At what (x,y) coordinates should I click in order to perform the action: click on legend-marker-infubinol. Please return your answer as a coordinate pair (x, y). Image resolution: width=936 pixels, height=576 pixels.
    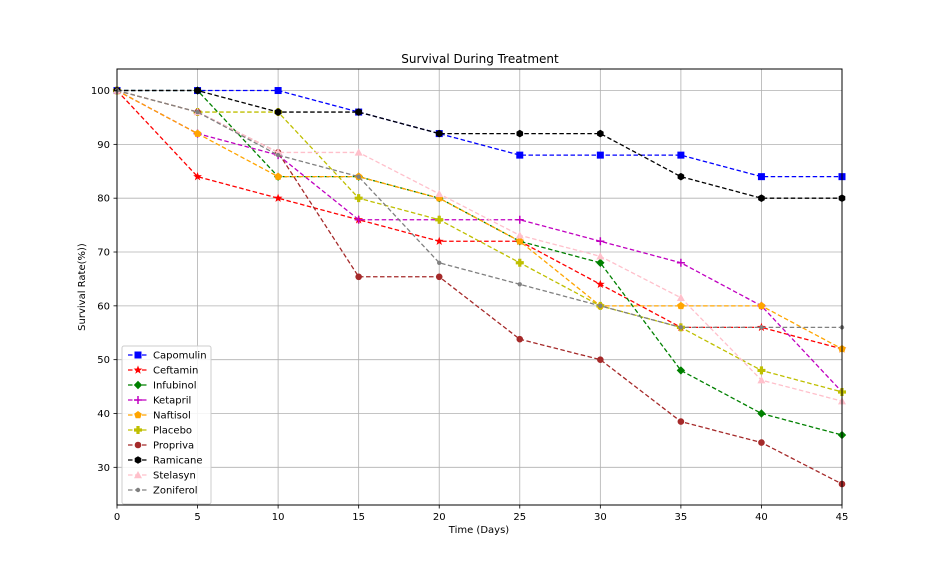
    Looking at the image, I should click on (138, 385).